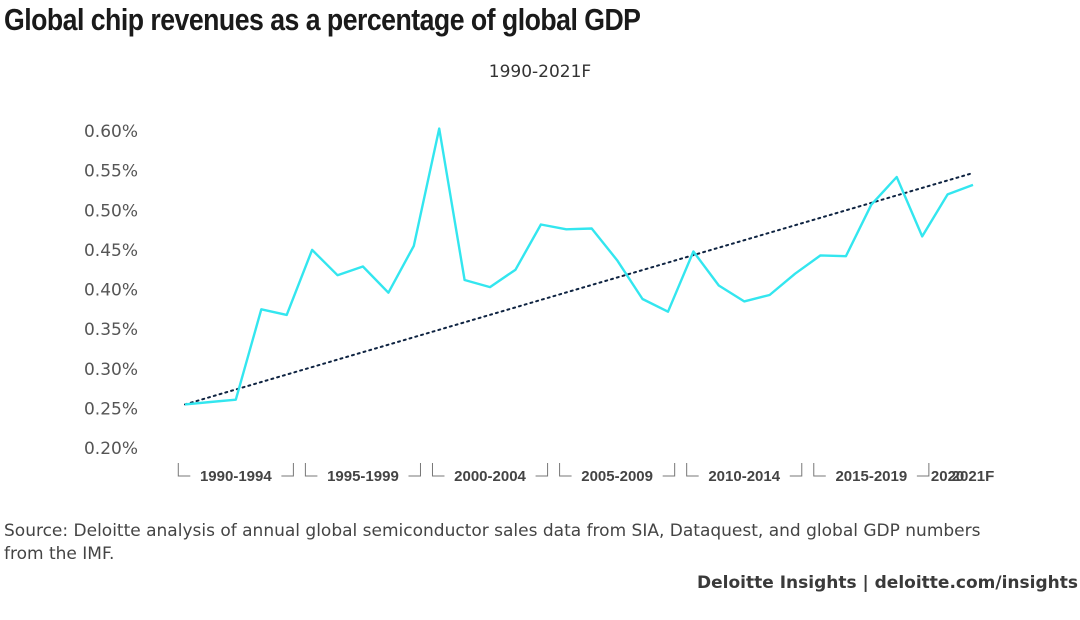 The height and width of the screenshot is (620, 1080). What do you see at coordinates (111, 211) in the screenshot?
I see `y-tick-label: 0.50%` at bounding box center [111, 211].